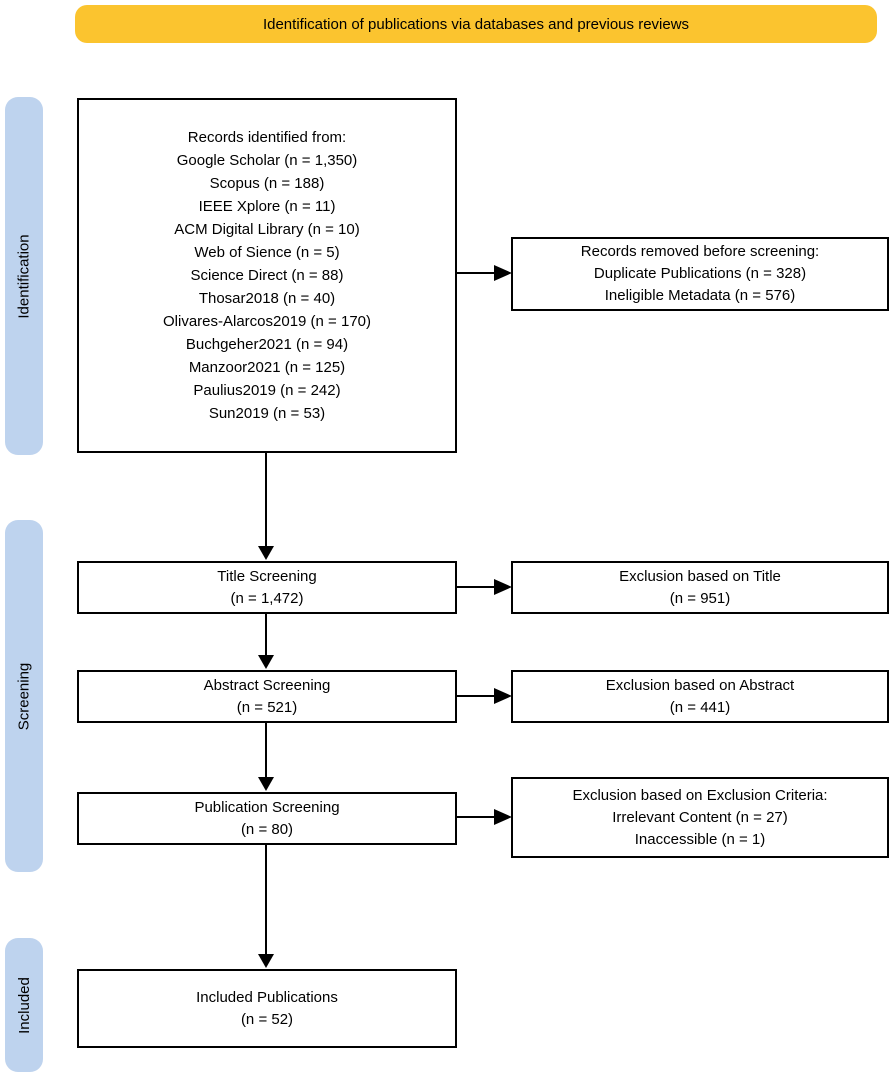 The height and width of the screenshot is (1077, 892). What do you see at coordinates (267, 367) in the screenshot?
I see `box-text-line: Manzoor2021 (n = 125)` at bounding box center [267, 367].